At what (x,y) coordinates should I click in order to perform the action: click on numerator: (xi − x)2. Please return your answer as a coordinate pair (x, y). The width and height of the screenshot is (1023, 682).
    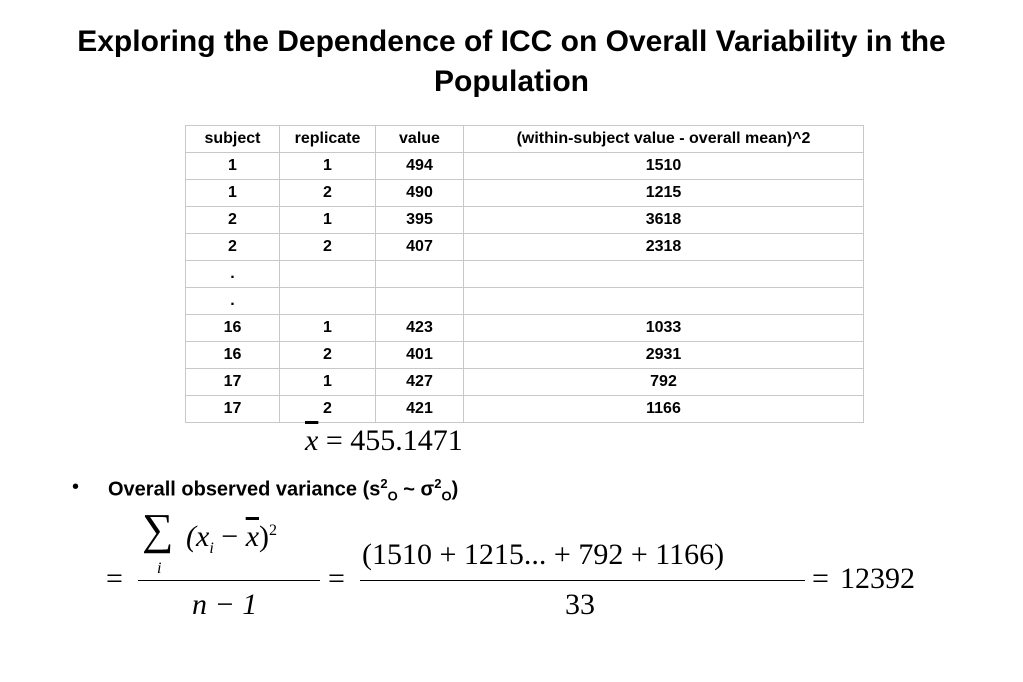
    Looking at the image, I should click on (231, 539).